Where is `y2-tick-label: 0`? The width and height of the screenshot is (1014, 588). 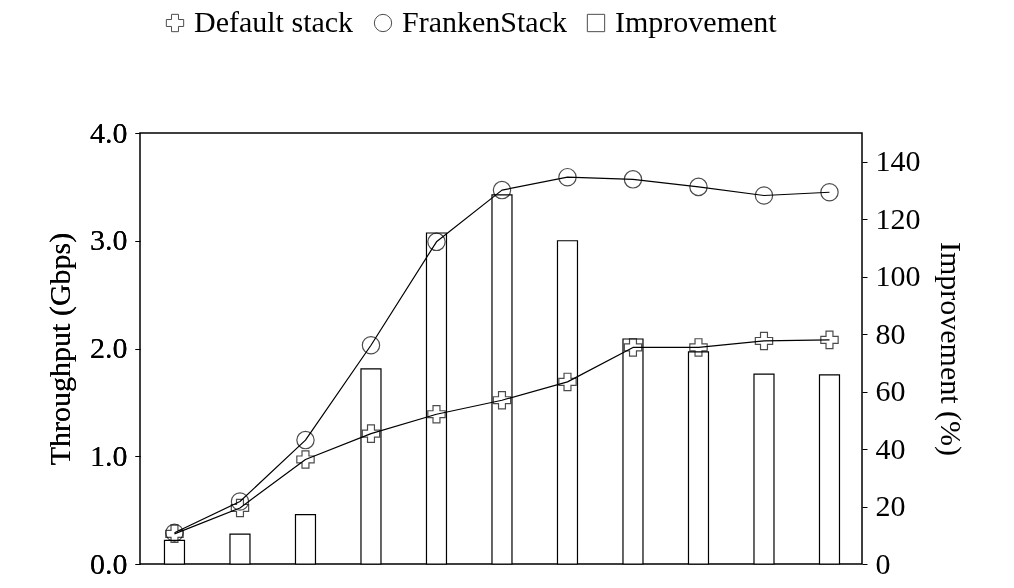 y2-tick-label: 0 is located at coordinates (883, 563).